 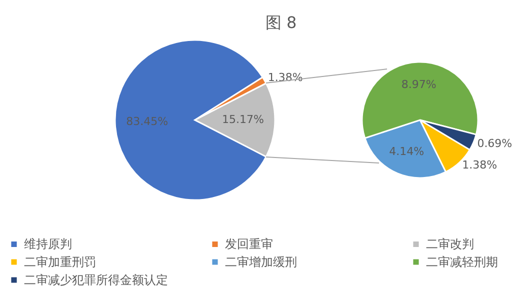 What do you see at coordinates (418, 85) in the screenshot?
I see `data-label: 8.97%` at bounding box center [418, 85].